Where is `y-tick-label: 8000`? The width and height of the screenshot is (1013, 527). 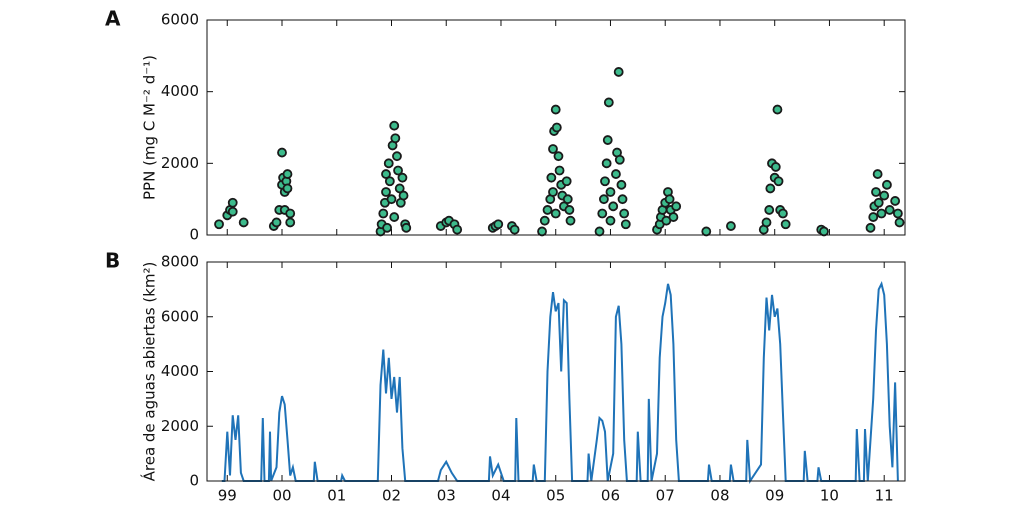
y-tick-label: 8000 is located at coordinates (180, 262).